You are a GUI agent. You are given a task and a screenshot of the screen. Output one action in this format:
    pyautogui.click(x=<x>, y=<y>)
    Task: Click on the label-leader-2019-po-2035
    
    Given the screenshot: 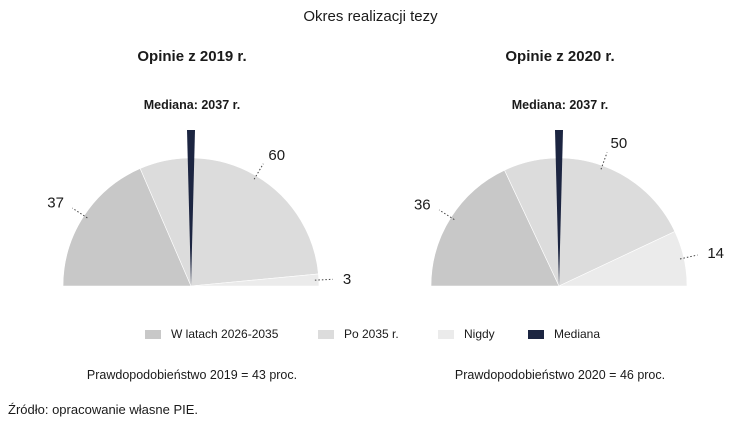 What is the action you would take?
    pyautogui.click(x=258, y=171)
    